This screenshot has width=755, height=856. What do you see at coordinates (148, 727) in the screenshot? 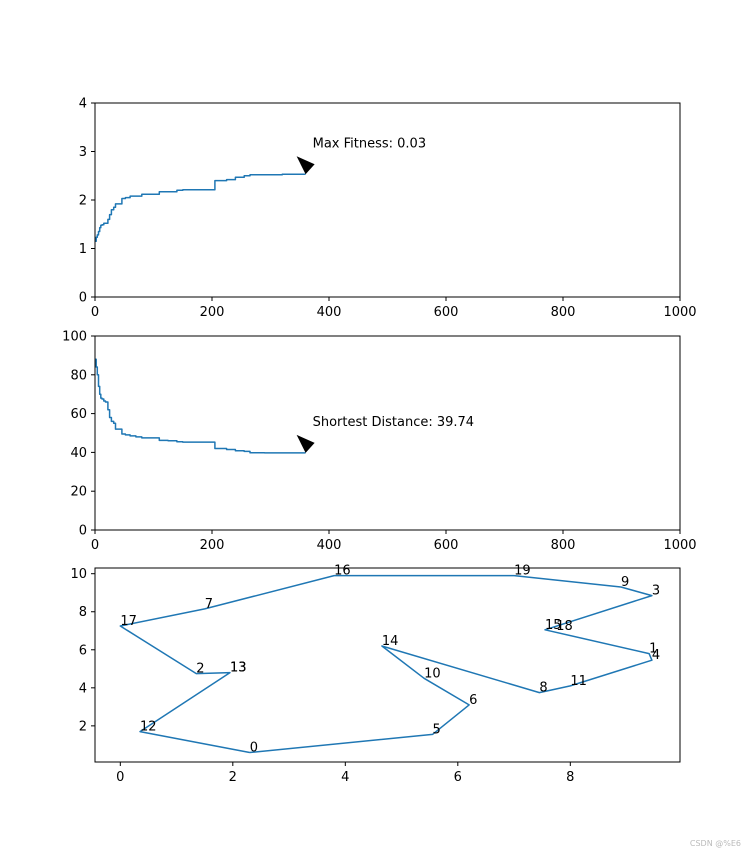
I see `point-label: 12` at bounding box center [148, 727].